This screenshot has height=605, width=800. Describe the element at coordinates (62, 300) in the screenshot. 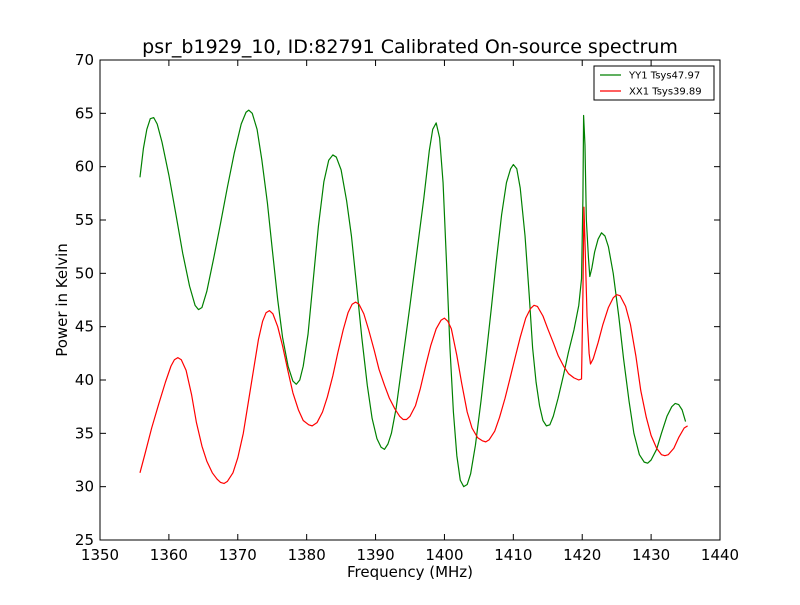

I see `y-axis-label: Power in Kelvin` at that location.